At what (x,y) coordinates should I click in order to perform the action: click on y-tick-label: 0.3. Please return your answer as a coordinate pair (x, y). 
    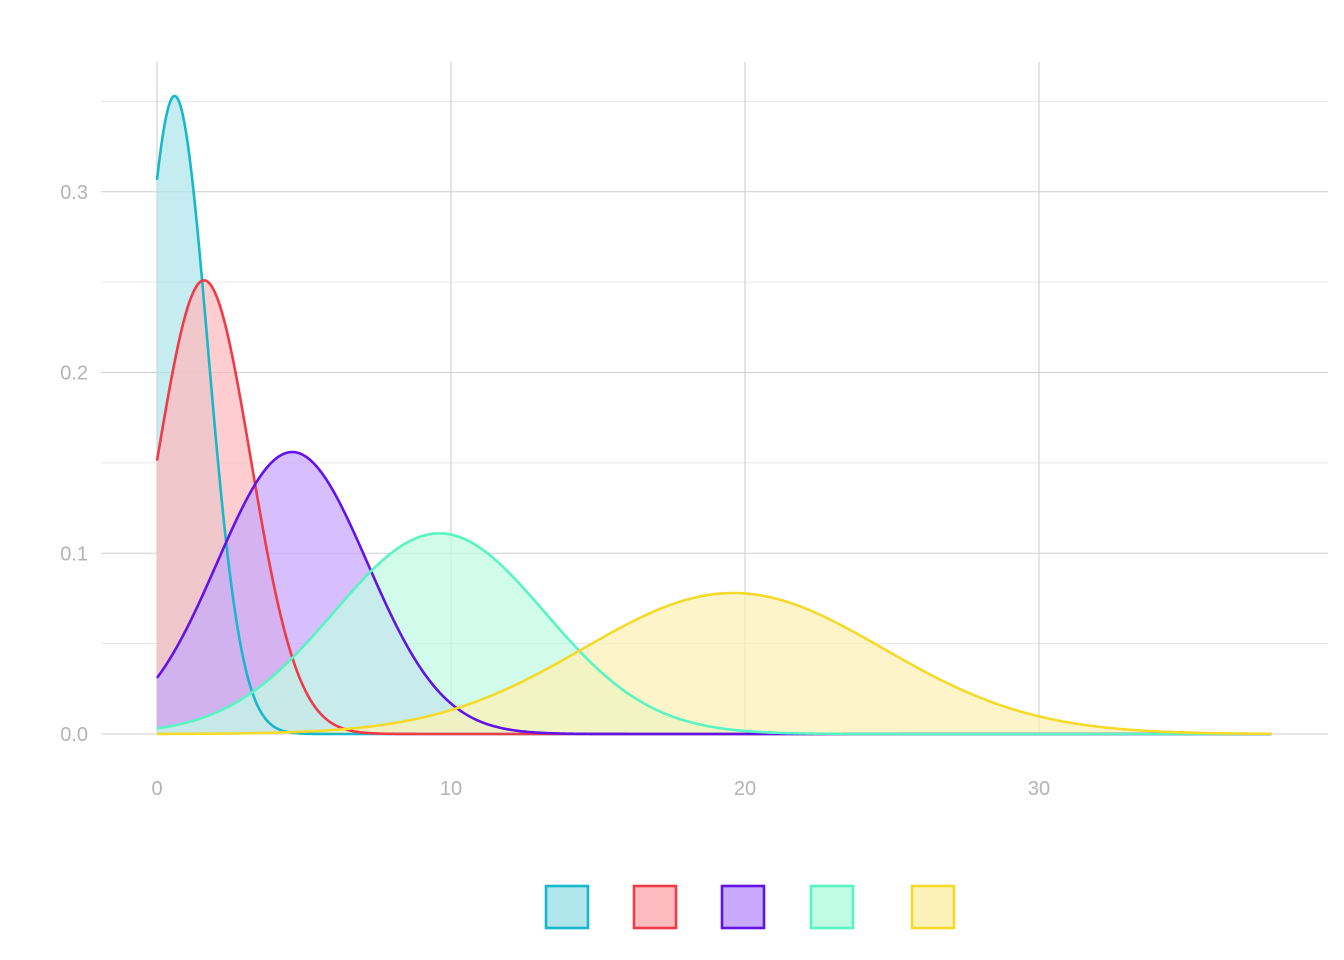
    Looking at the image, I should click on (74, 193).